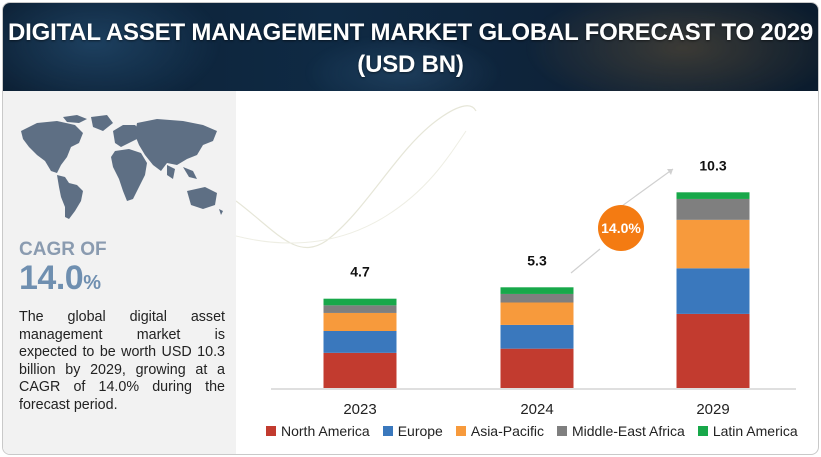 This screenshot has height=457, width=821. Describe the element at coordinates (713, 209) in the screenshot. I see `bar-segment-2029-middle-east-africa` at that location.